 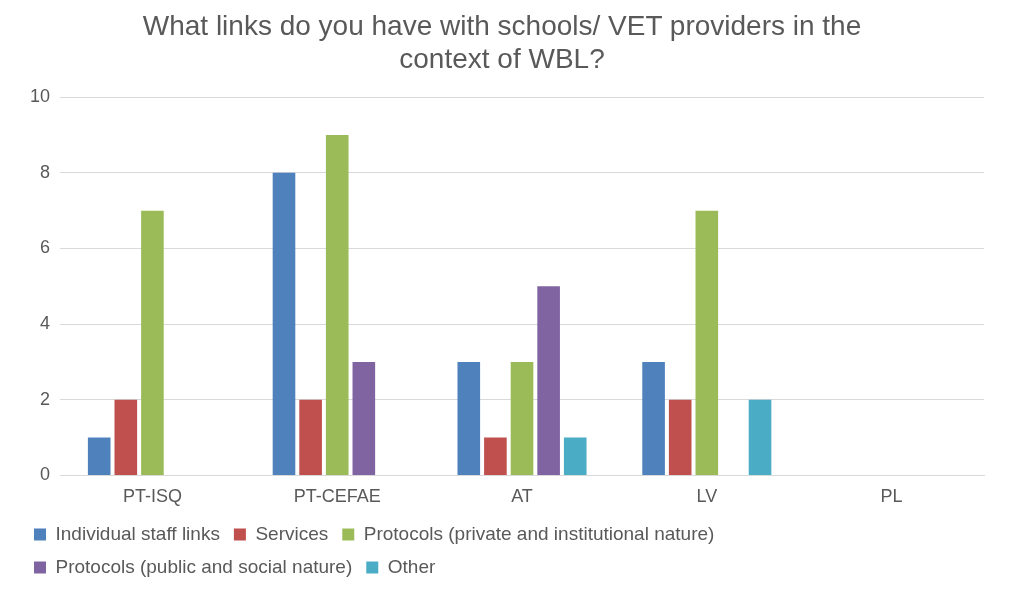 I want to click on y-tick-label: 2, so click(x=45, y=398).